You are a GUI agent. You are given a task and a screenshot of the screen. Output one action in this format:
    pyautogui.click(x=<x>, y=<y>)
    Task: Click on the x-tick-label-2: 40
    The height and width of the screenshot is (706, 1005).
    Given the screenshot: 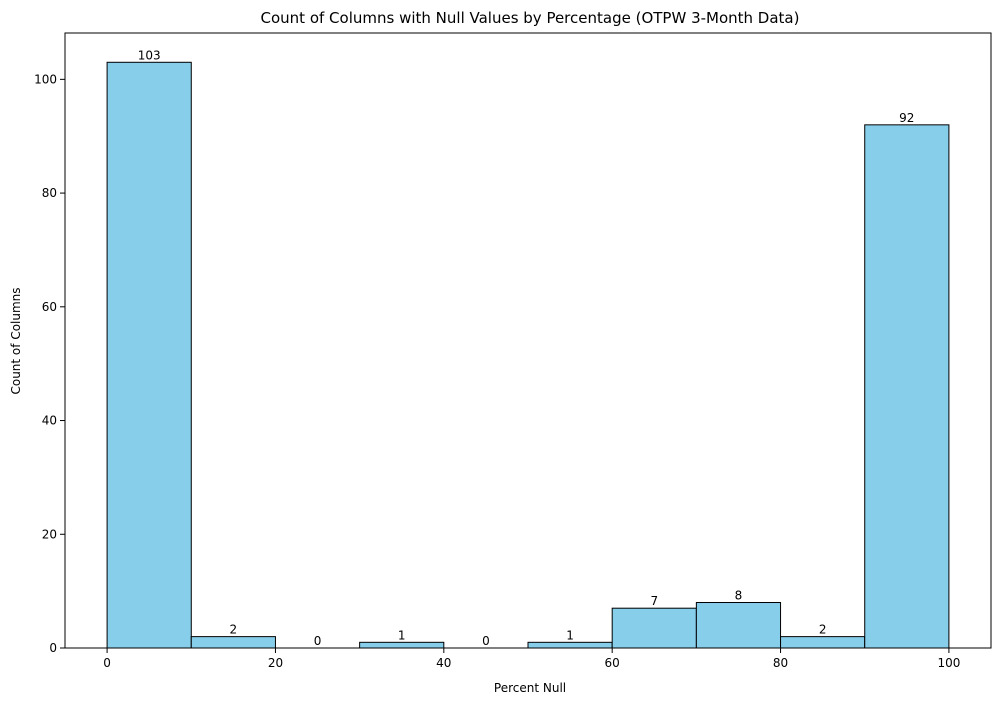 What is the action you would take?
    pyautogui.click(x=443, y=663)
    